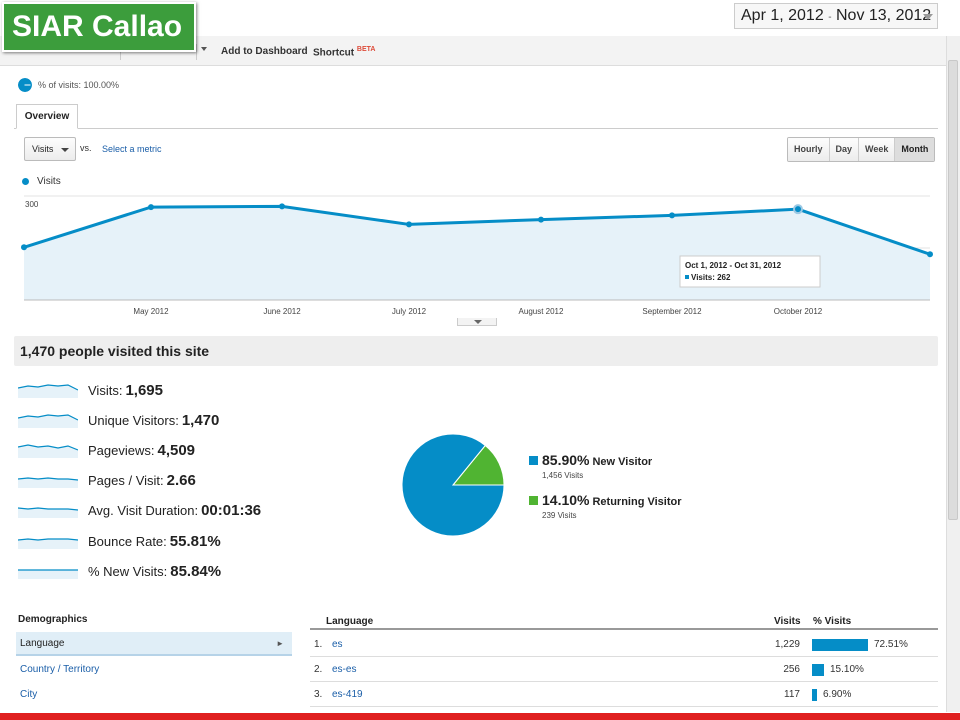 Image resolution: width=960 pixels, height=720 pixels. Describe the element at coordinates (624, 669) in the screenshot. I see `language-row: 2. es-es 256 15.10%` at that location.